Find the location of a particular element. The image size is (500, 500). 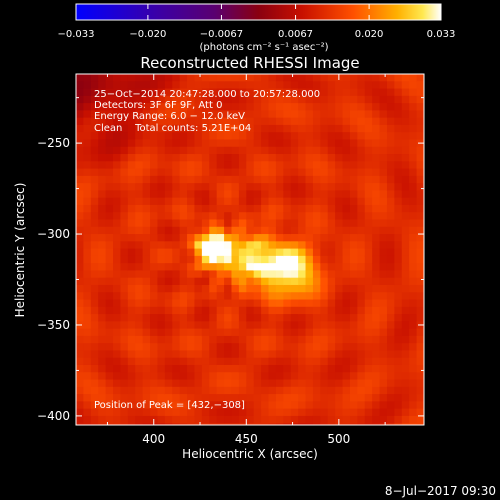

colorbar-tick-label: 0.033 is located at coordinates (441, 34).